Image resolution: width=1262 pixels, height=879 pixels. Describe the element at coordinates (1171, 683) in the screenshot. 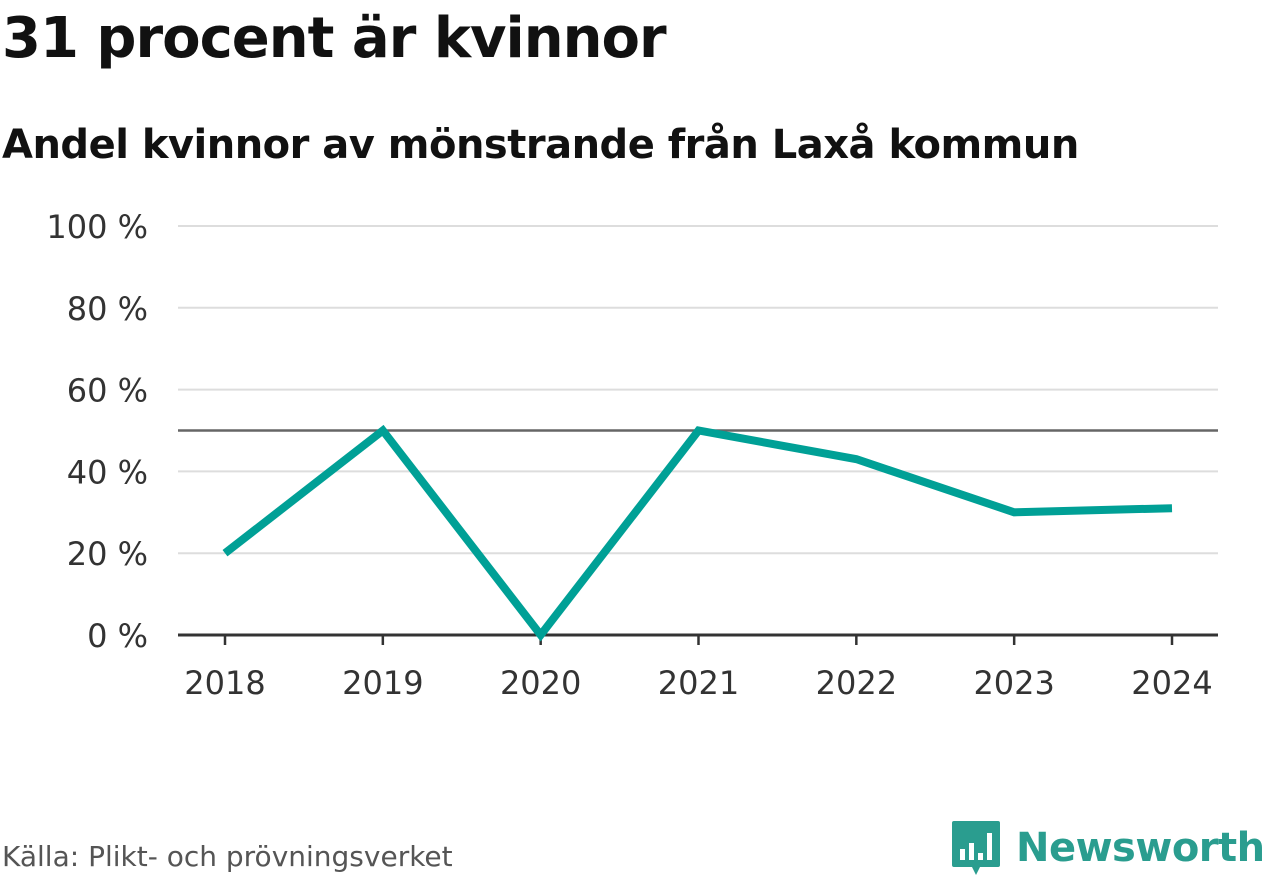

I see `x-tick-label: 2024` at that location.